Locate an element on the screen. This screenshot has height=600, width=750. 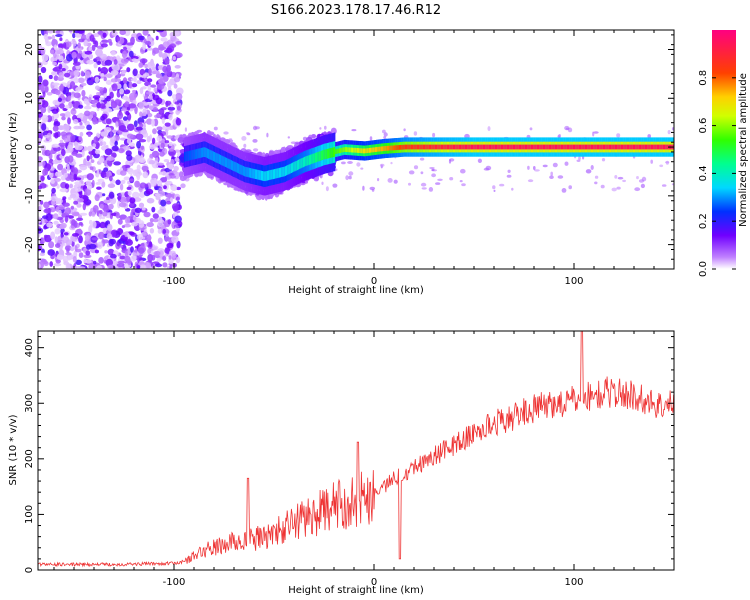
spectrogram-ytick-label: 10 is located at coordinates (29, 98).